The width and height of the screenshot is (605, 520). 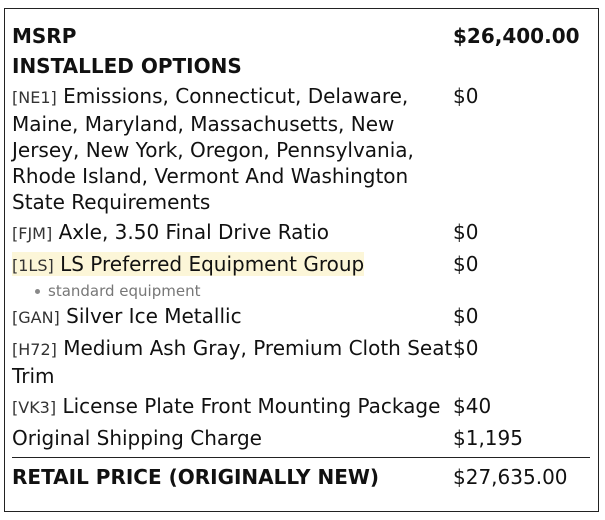 What do you see at coordinates (196, 477) in the screenshot?
I see `total-label: RETAIL PRICE (ORIGINALLY NEW)` at bounding box center [196, 477].